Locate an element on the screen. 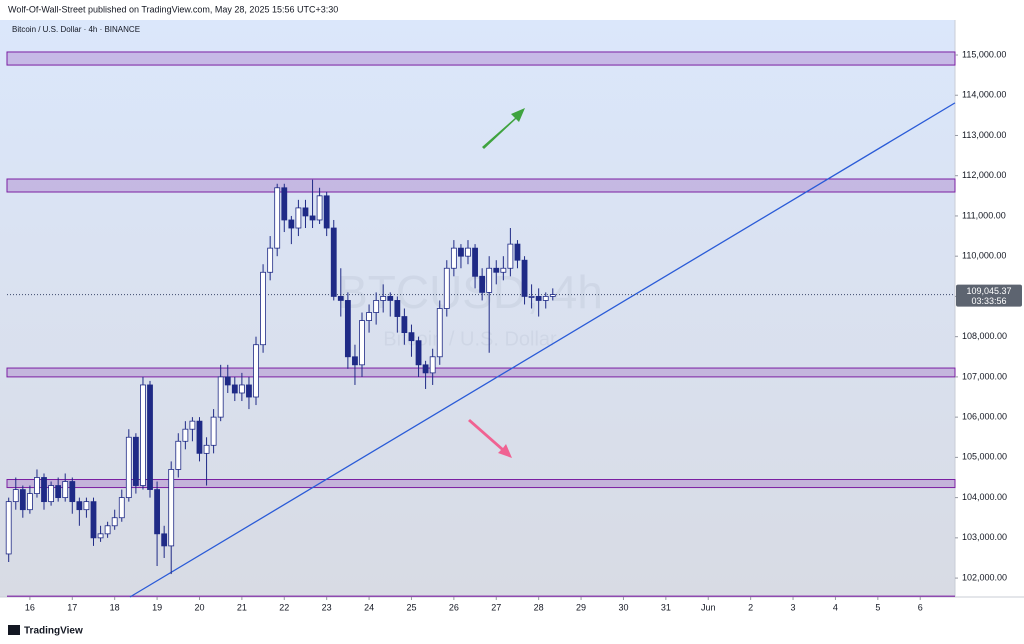 The width and height of the screenshot is (1024, 644). footer-logo: TradingView is located at coordinates (53, 631).